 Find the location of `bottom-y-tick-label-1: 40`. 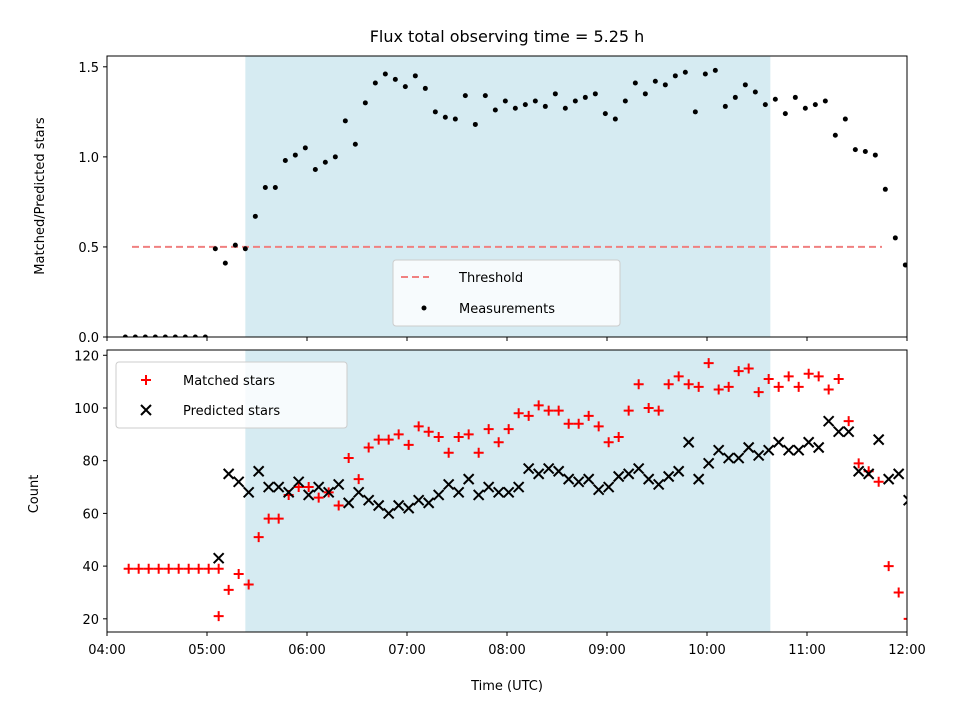

bottom-y-tick-label-1: 40 is located at coordinates (90, 567).